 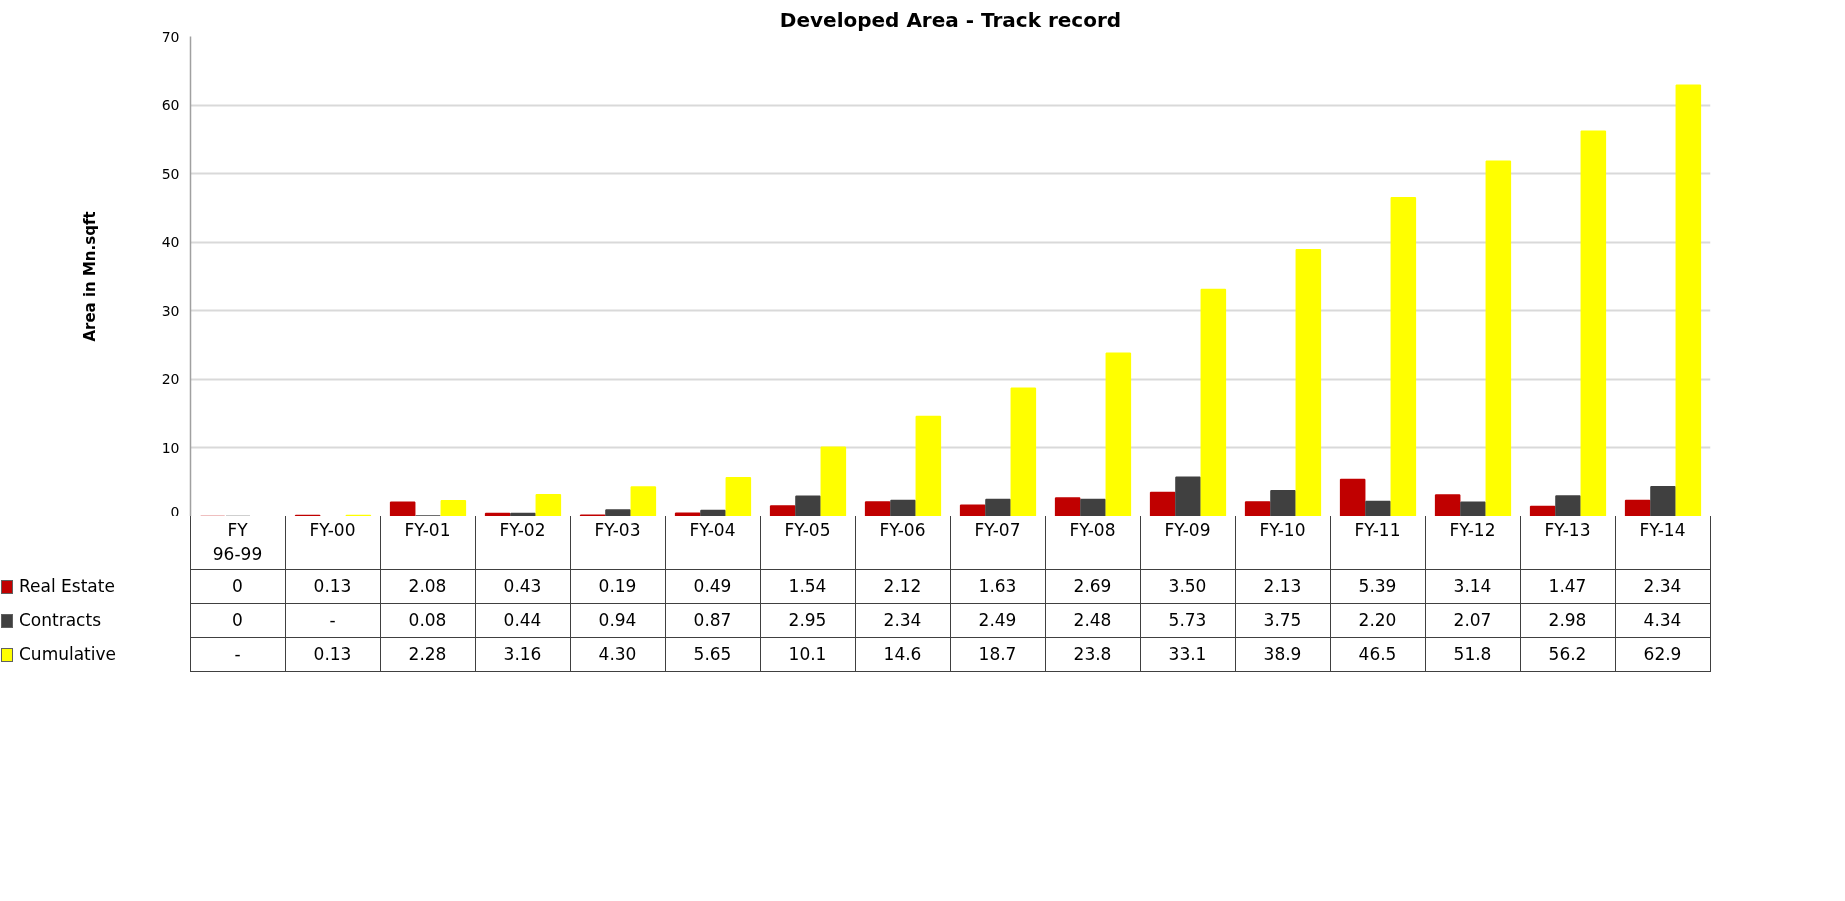 What do you see at coordinates (902, 543) in the screenshot?
I see `x-tick-label: FY-06` at bounding box center [902, 543].